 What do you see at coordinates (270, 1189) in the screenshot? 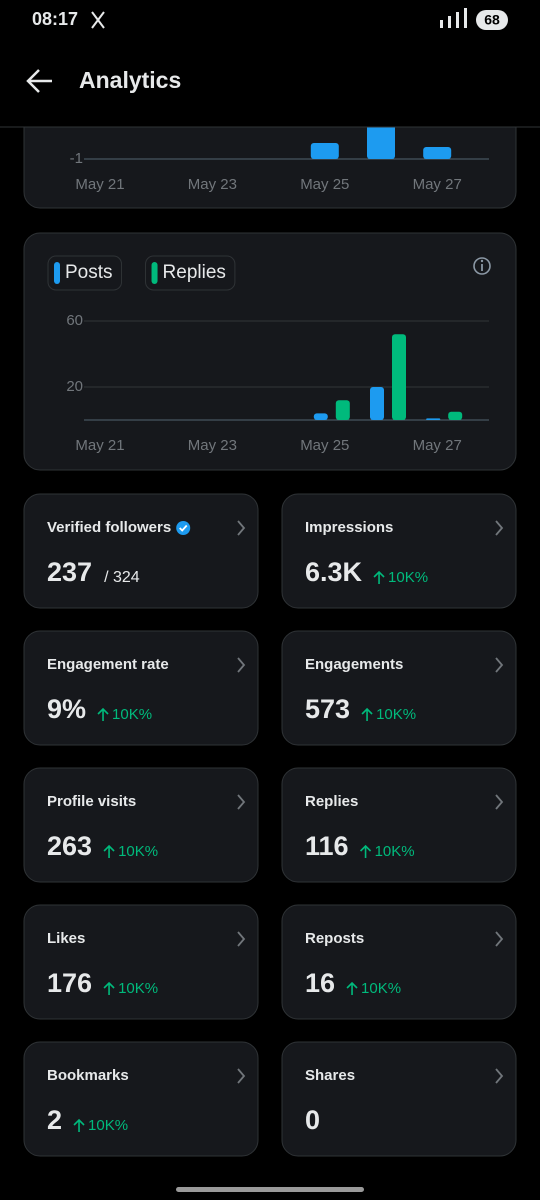
I see `home-indicator` at bounding box center [270, 1189].